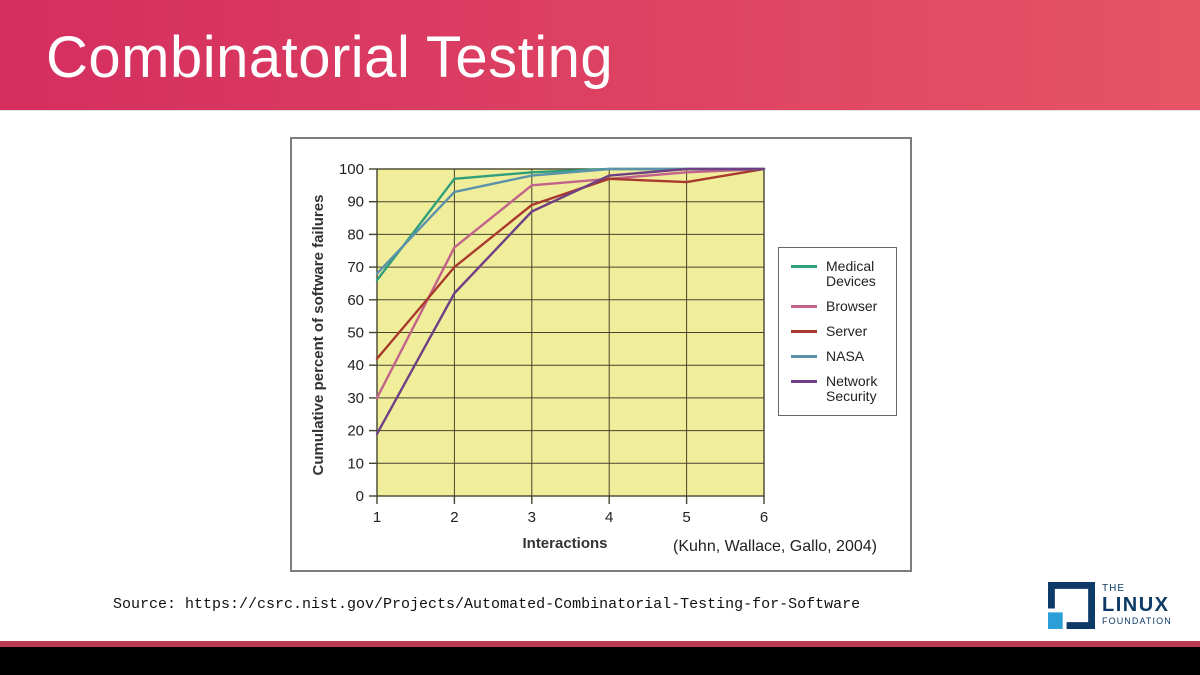 This screenshot has height=675, width=1200. I want to click on logo-the-text: THE, so click(1113, 588).